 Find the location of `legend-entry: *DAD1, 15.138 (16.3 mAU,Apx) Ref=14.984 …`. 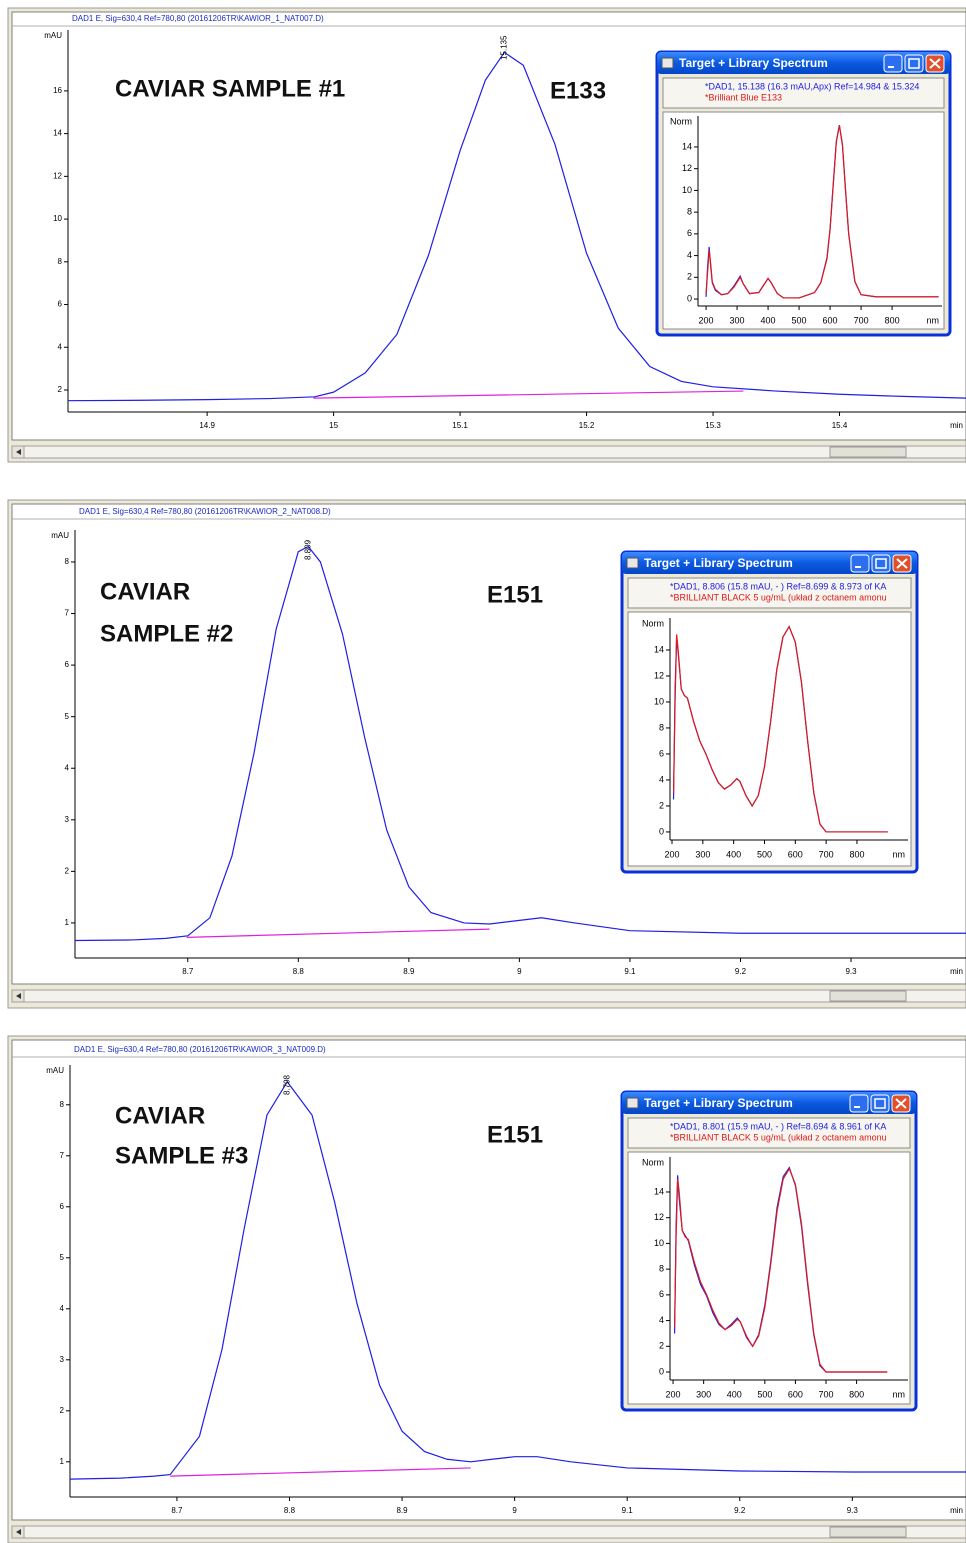

legend-entry: *DAD1, 15.138 (16.3 mAU,Apx) Ref=14.984 … is located at coordinates (812, 86).